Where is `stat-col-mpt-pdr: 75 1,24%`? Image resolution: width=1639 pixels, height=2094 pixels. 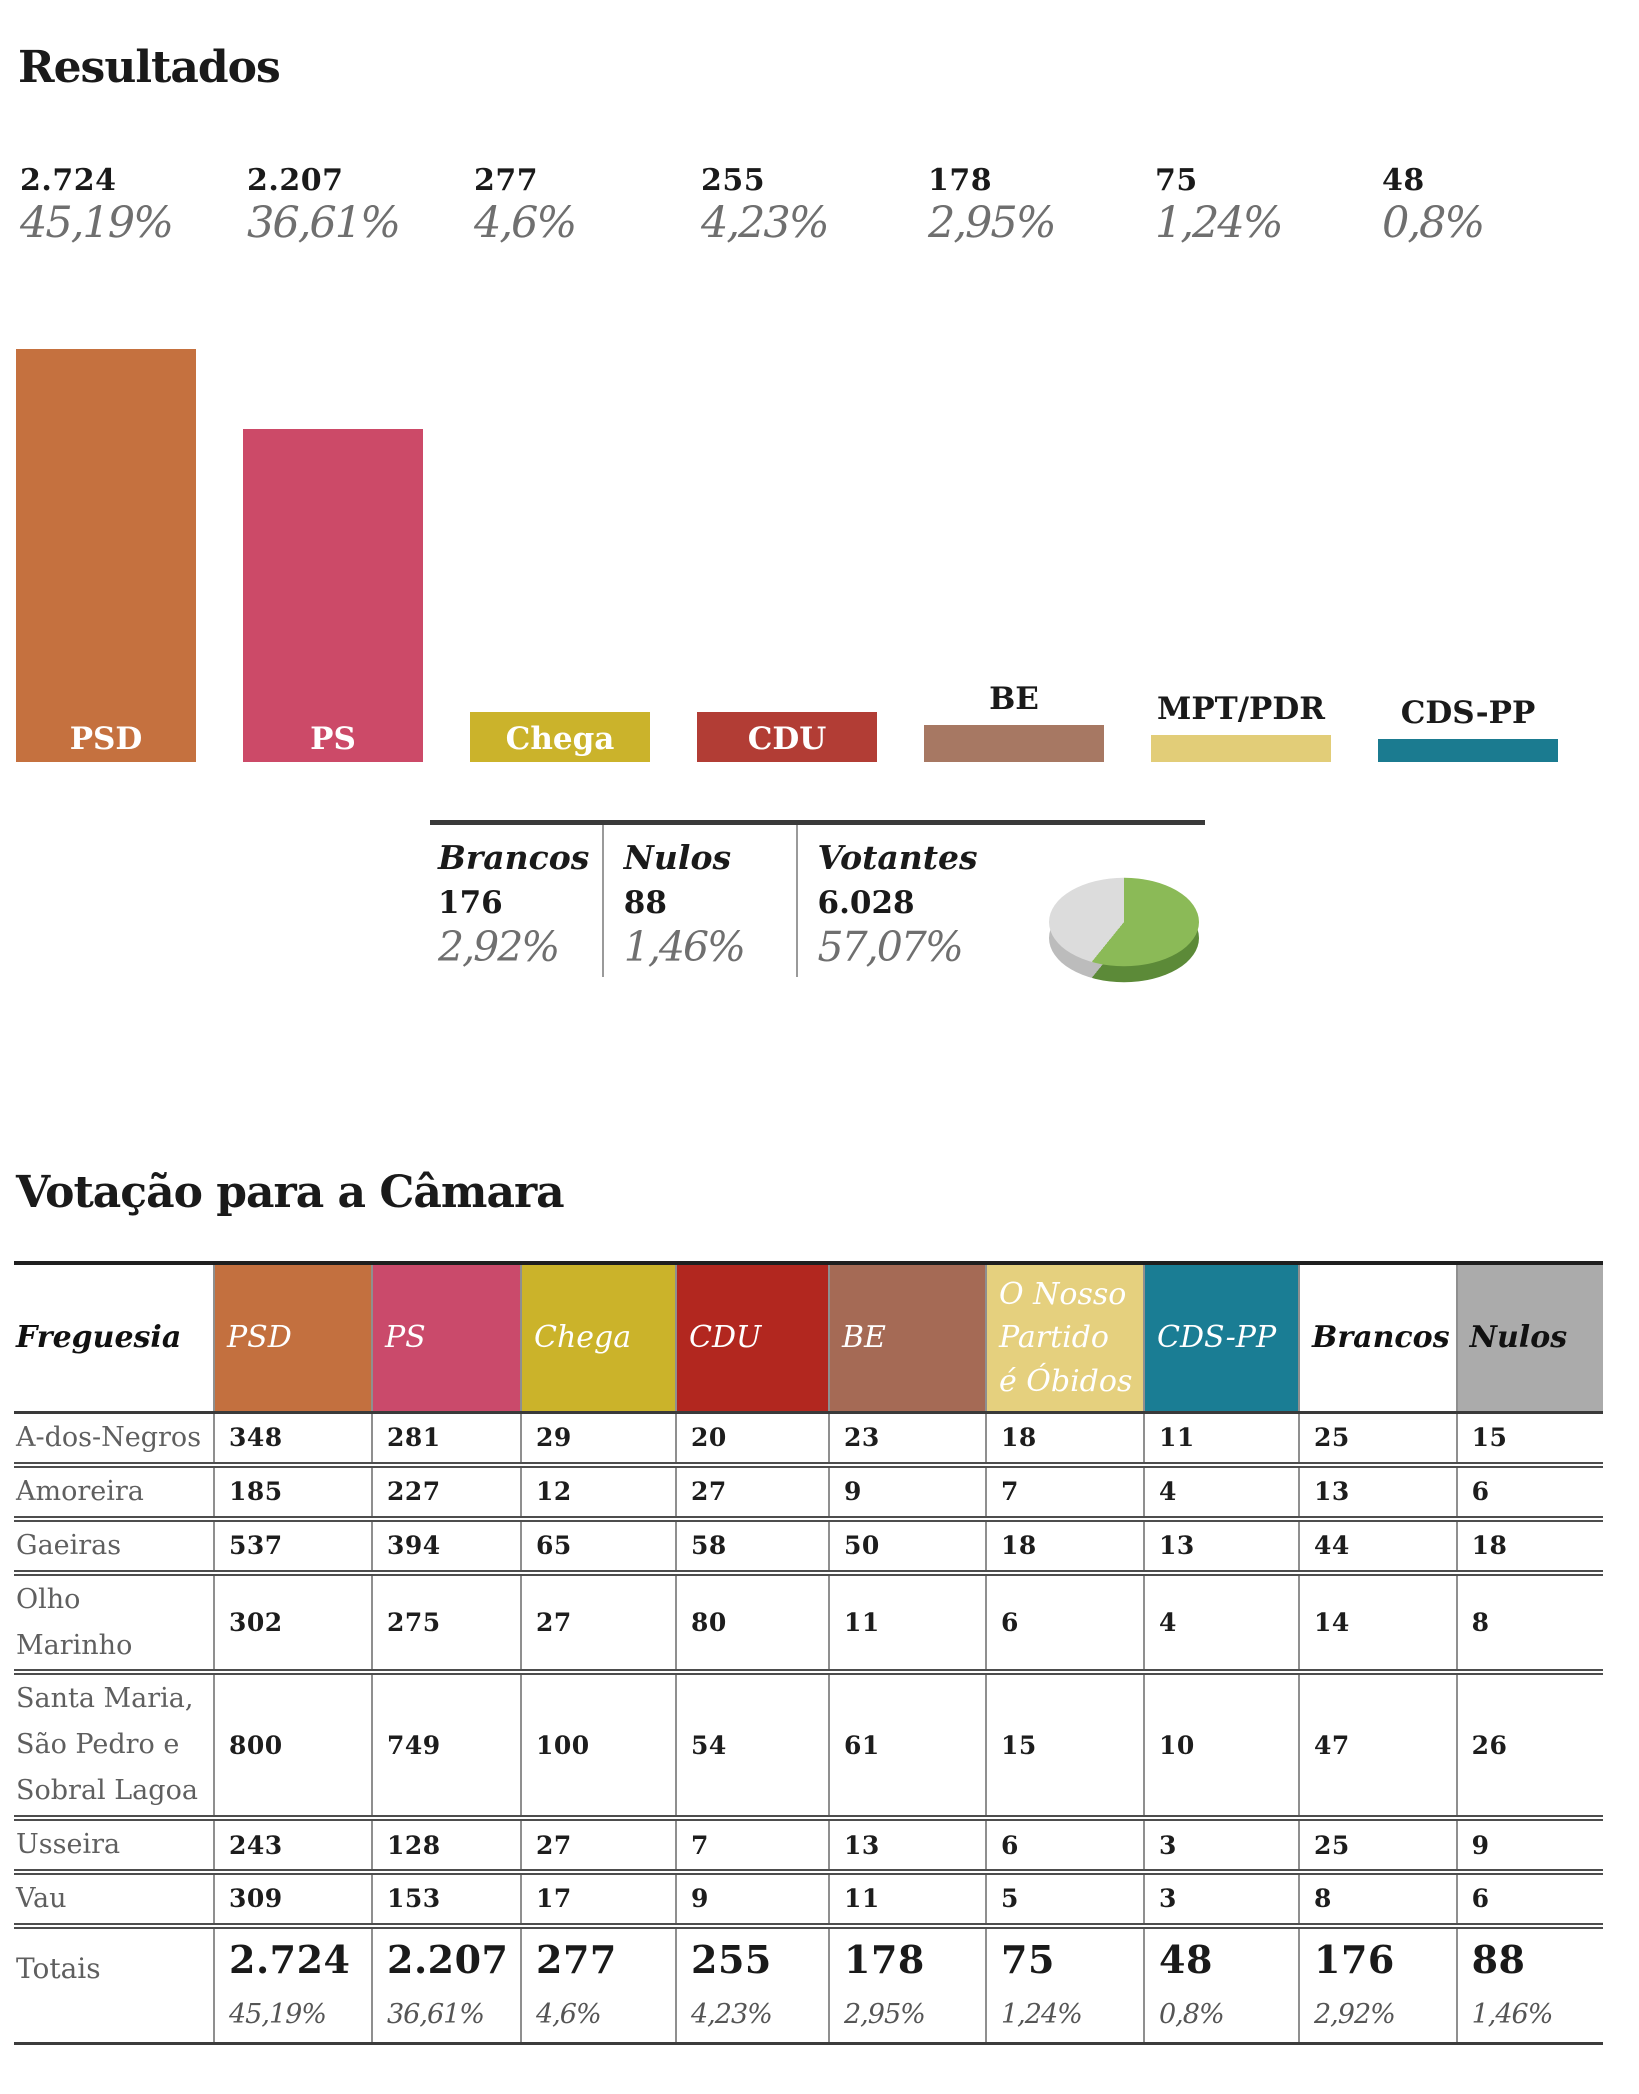
stat-col-mpt-pdr: 75 1,24% is located at coordinates (1245, 205).